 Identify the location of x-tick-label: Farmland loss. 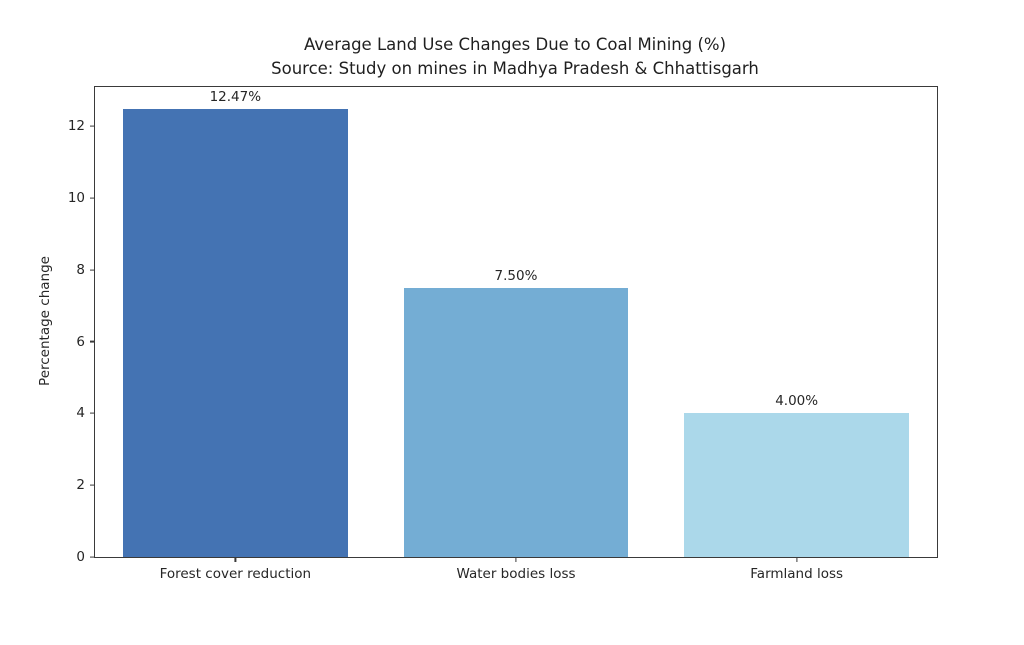
(797, 574).